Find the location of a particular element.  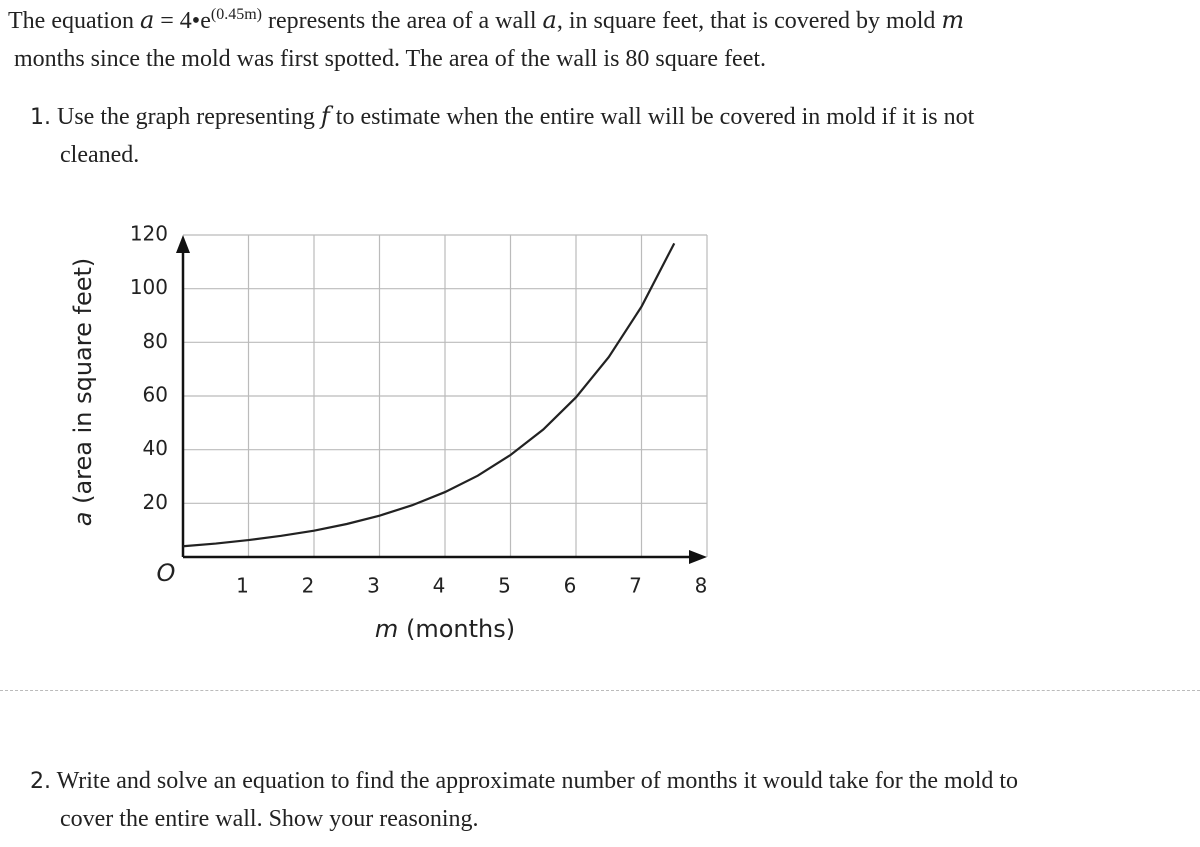

x-tick-label: 2 is located at coordinates (308, 586).